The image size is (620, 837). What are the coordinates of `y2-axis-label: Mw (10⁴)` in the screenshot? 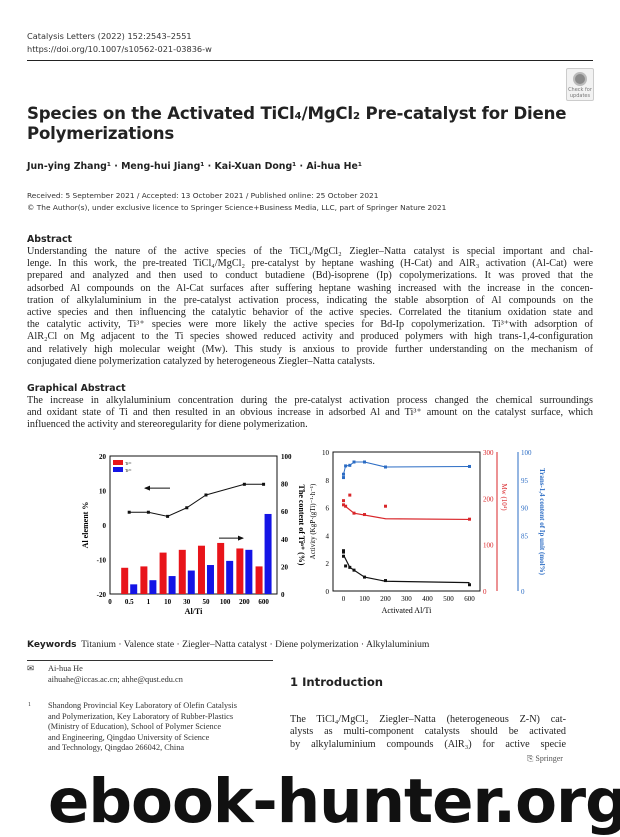 It's located at (504, 497).